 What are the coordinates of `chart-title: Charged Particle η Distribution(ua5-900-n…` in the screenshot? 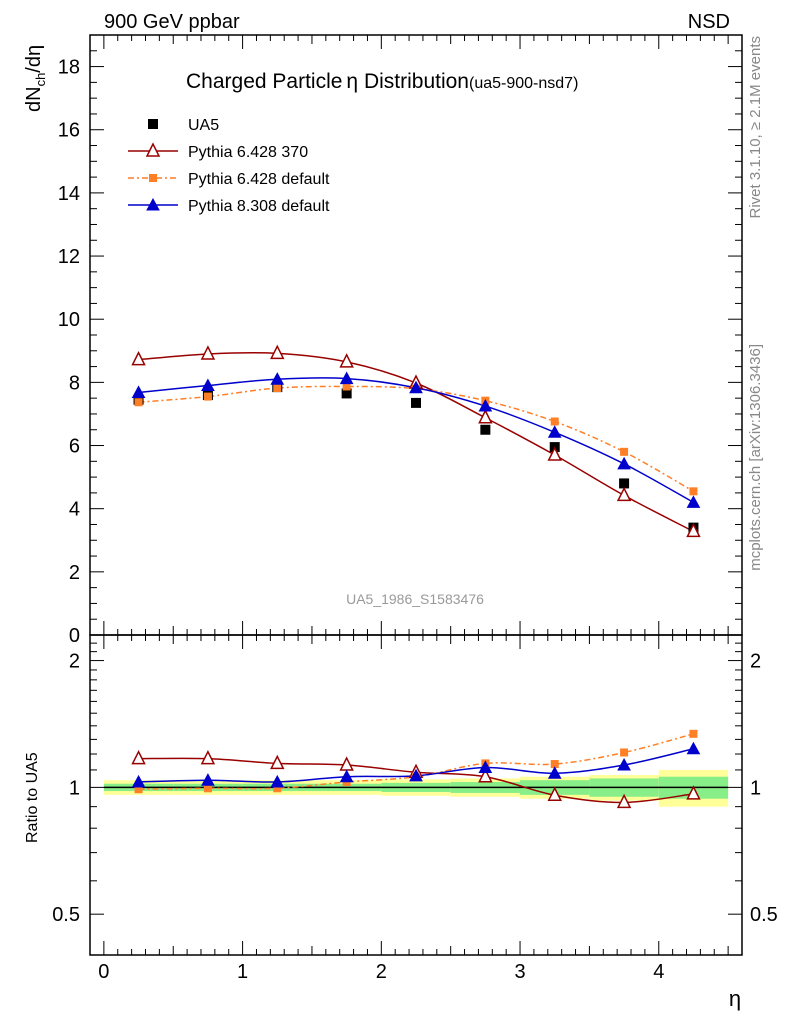 It's located at (382, 81).